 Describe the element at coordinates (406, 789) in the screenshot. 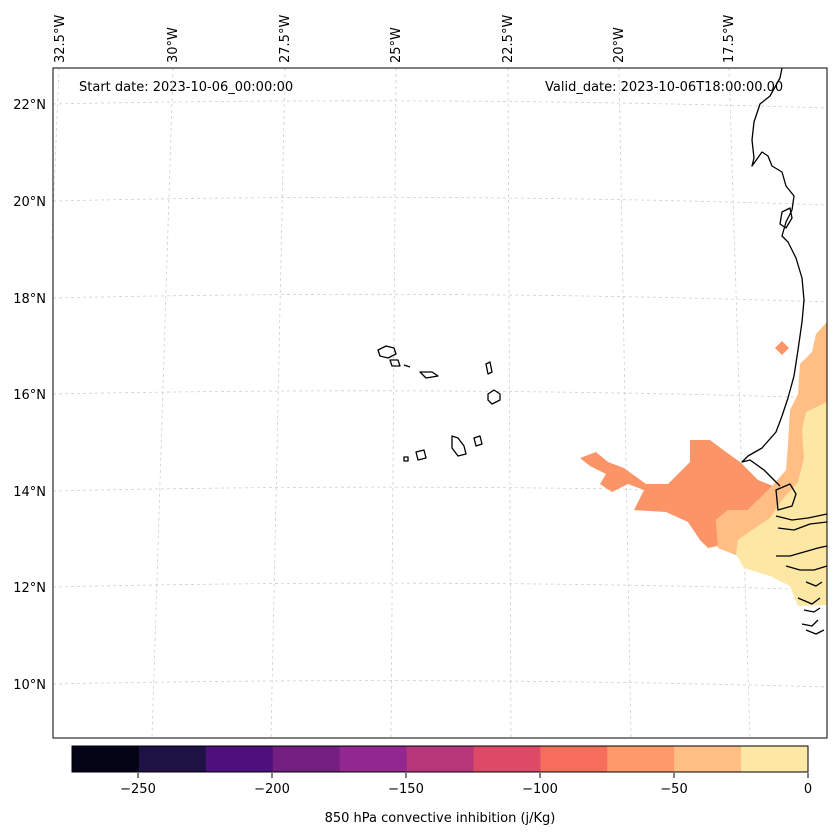

I see `colorbar-tick-label: −150` at that location.